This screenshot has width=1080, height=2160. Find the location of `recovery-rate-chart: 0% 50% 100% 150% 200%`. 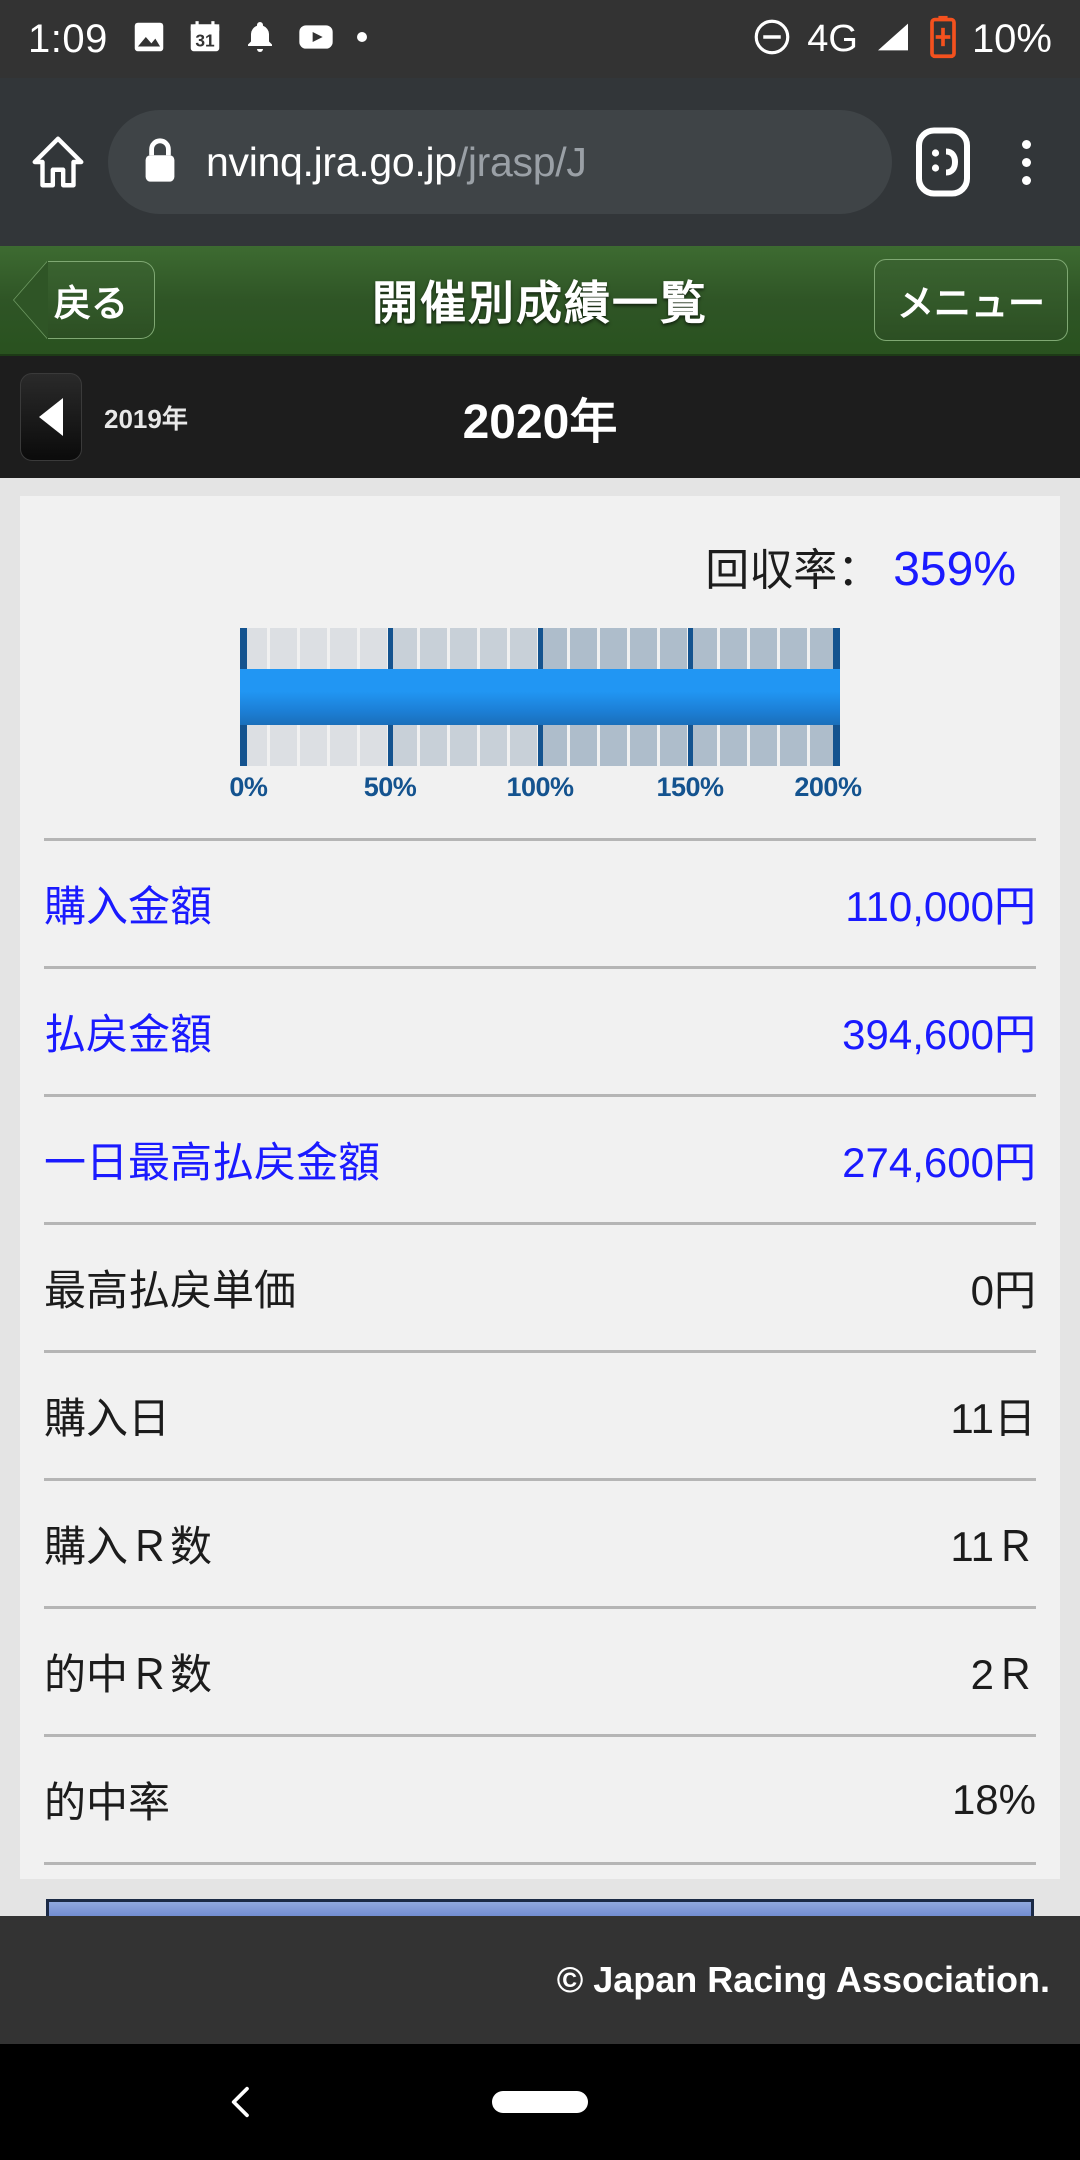

recovery-rate-chart: 0% 50% 100% 150% 200% is located at coordinates (540, 714).